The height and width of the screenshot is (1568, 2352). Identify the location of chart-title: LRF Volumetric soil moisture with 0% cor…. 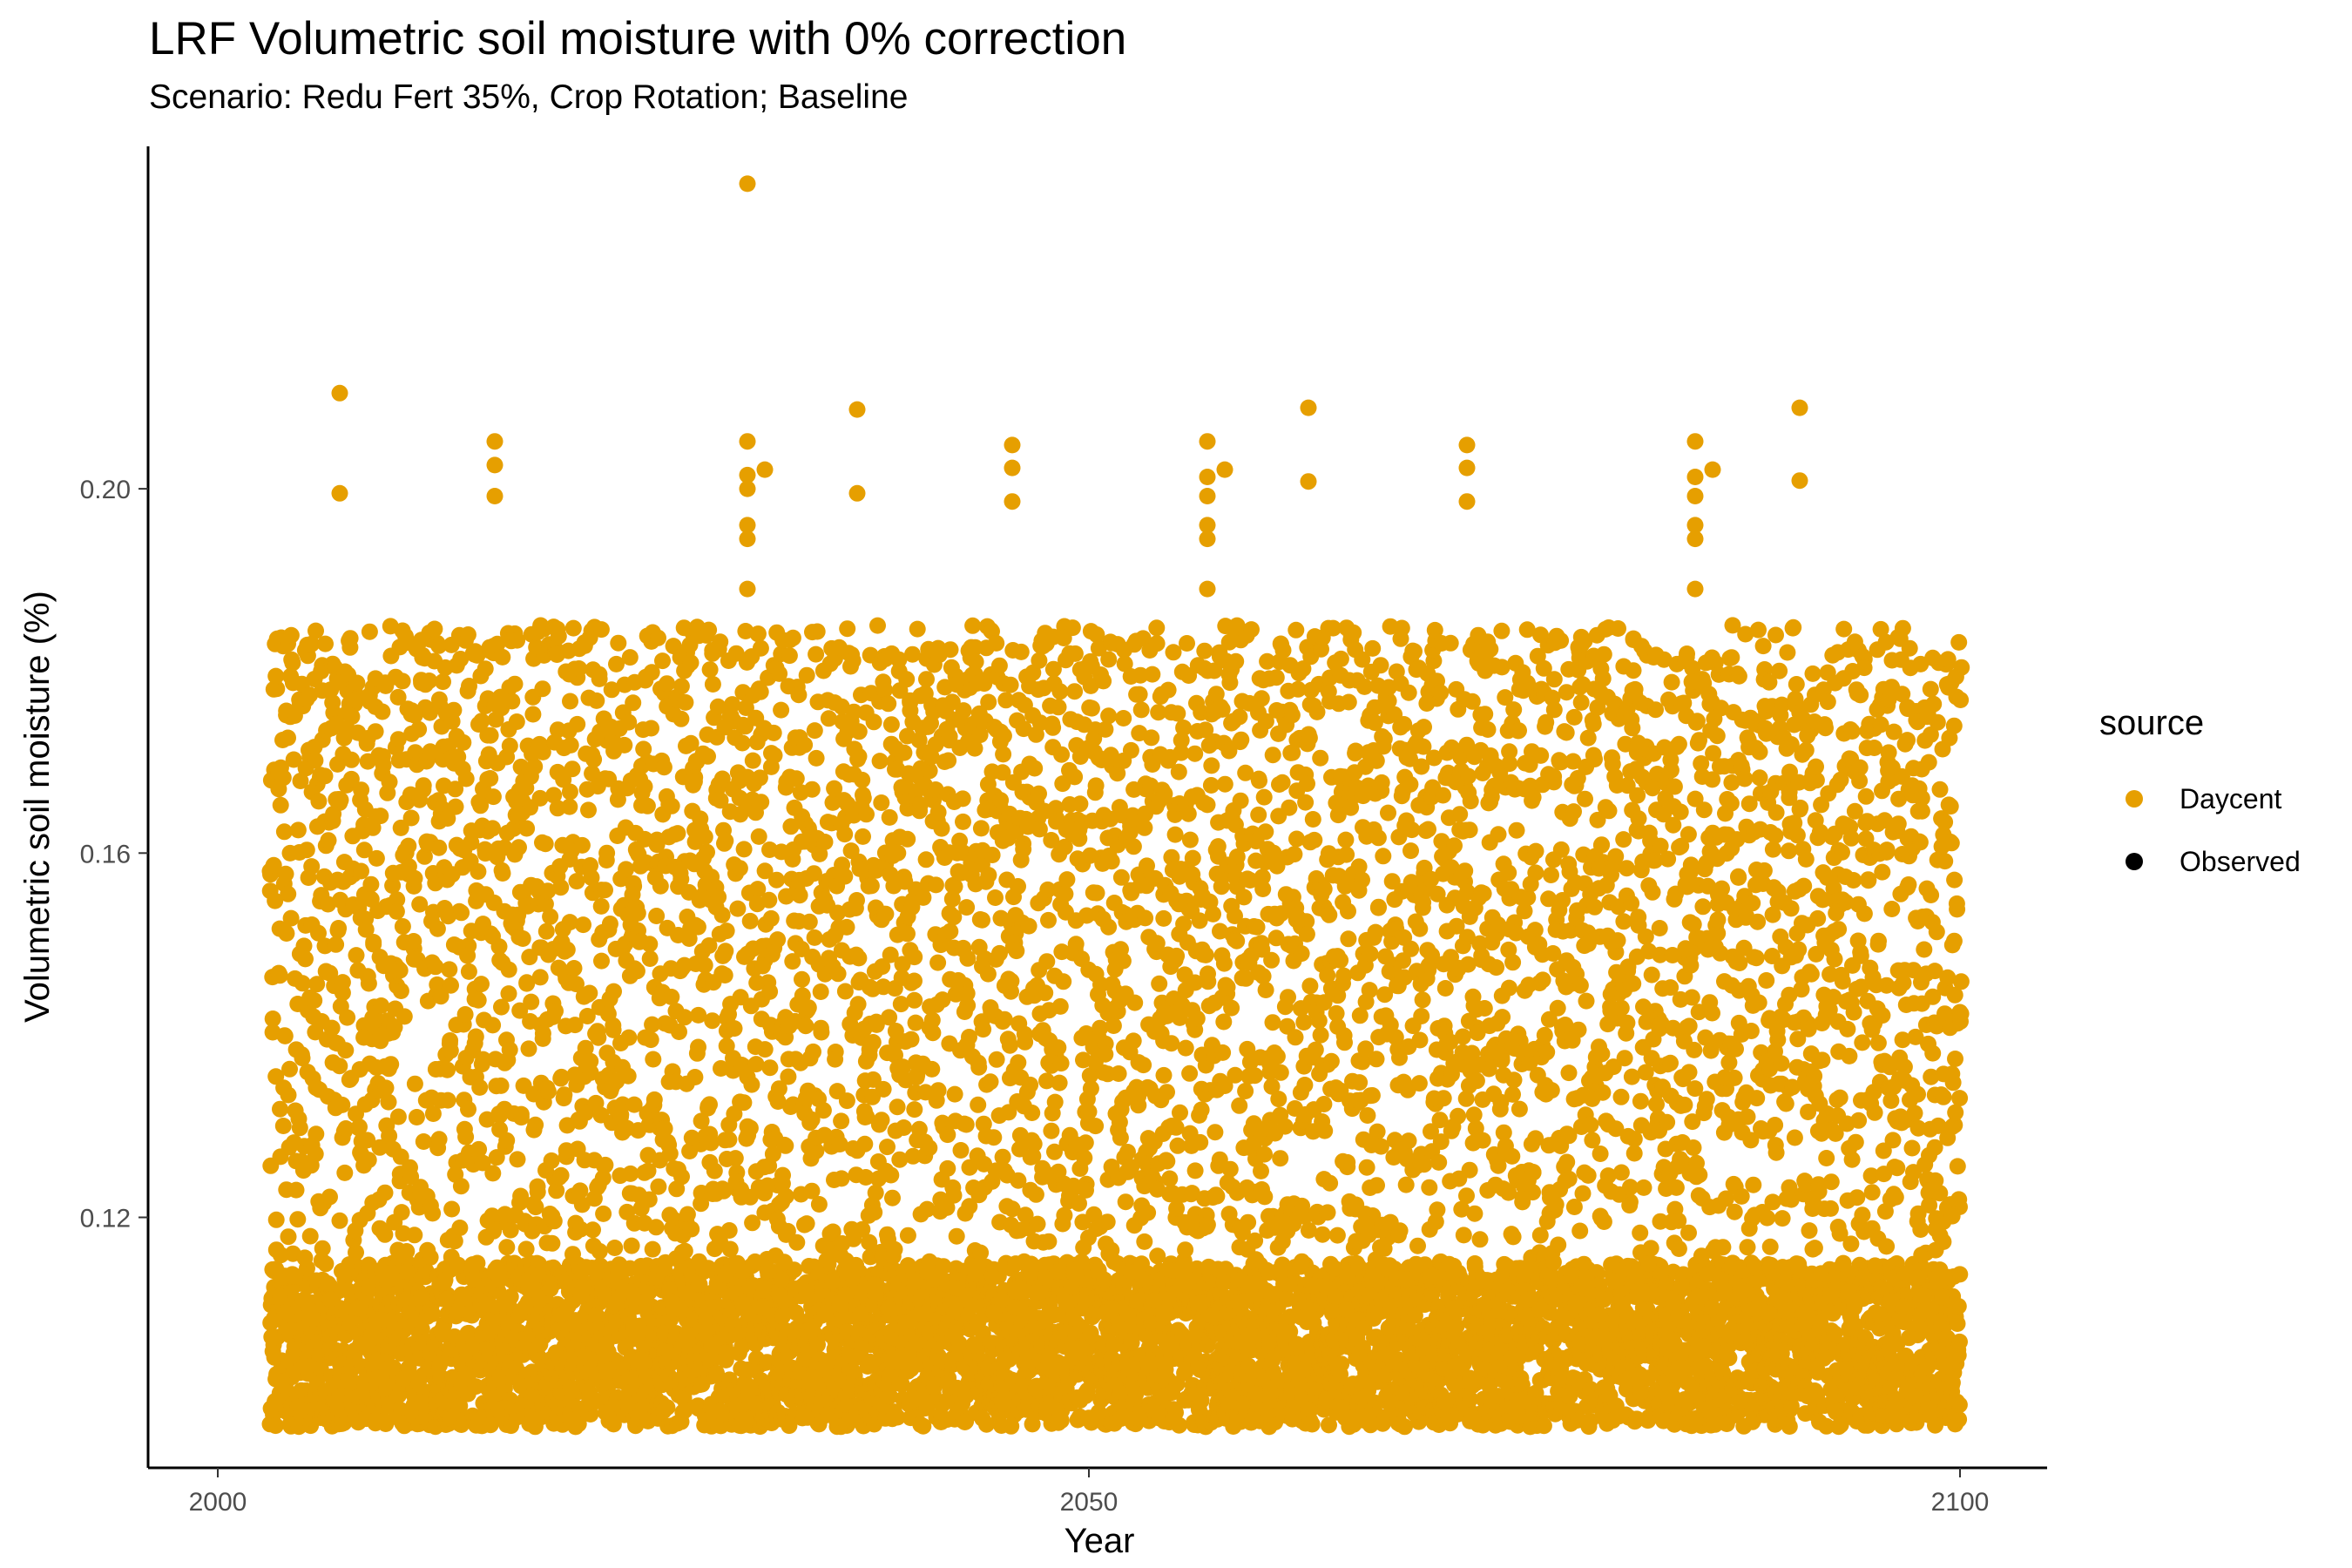
(638, 38).